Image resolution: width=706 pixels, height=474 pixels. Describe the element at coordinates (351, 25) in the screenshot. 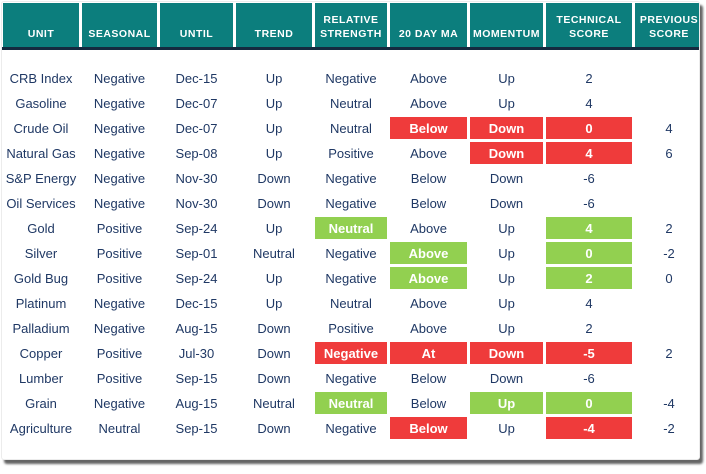

I see `column-header-relative-strength: RELATIVE STRENGTH` at that location.